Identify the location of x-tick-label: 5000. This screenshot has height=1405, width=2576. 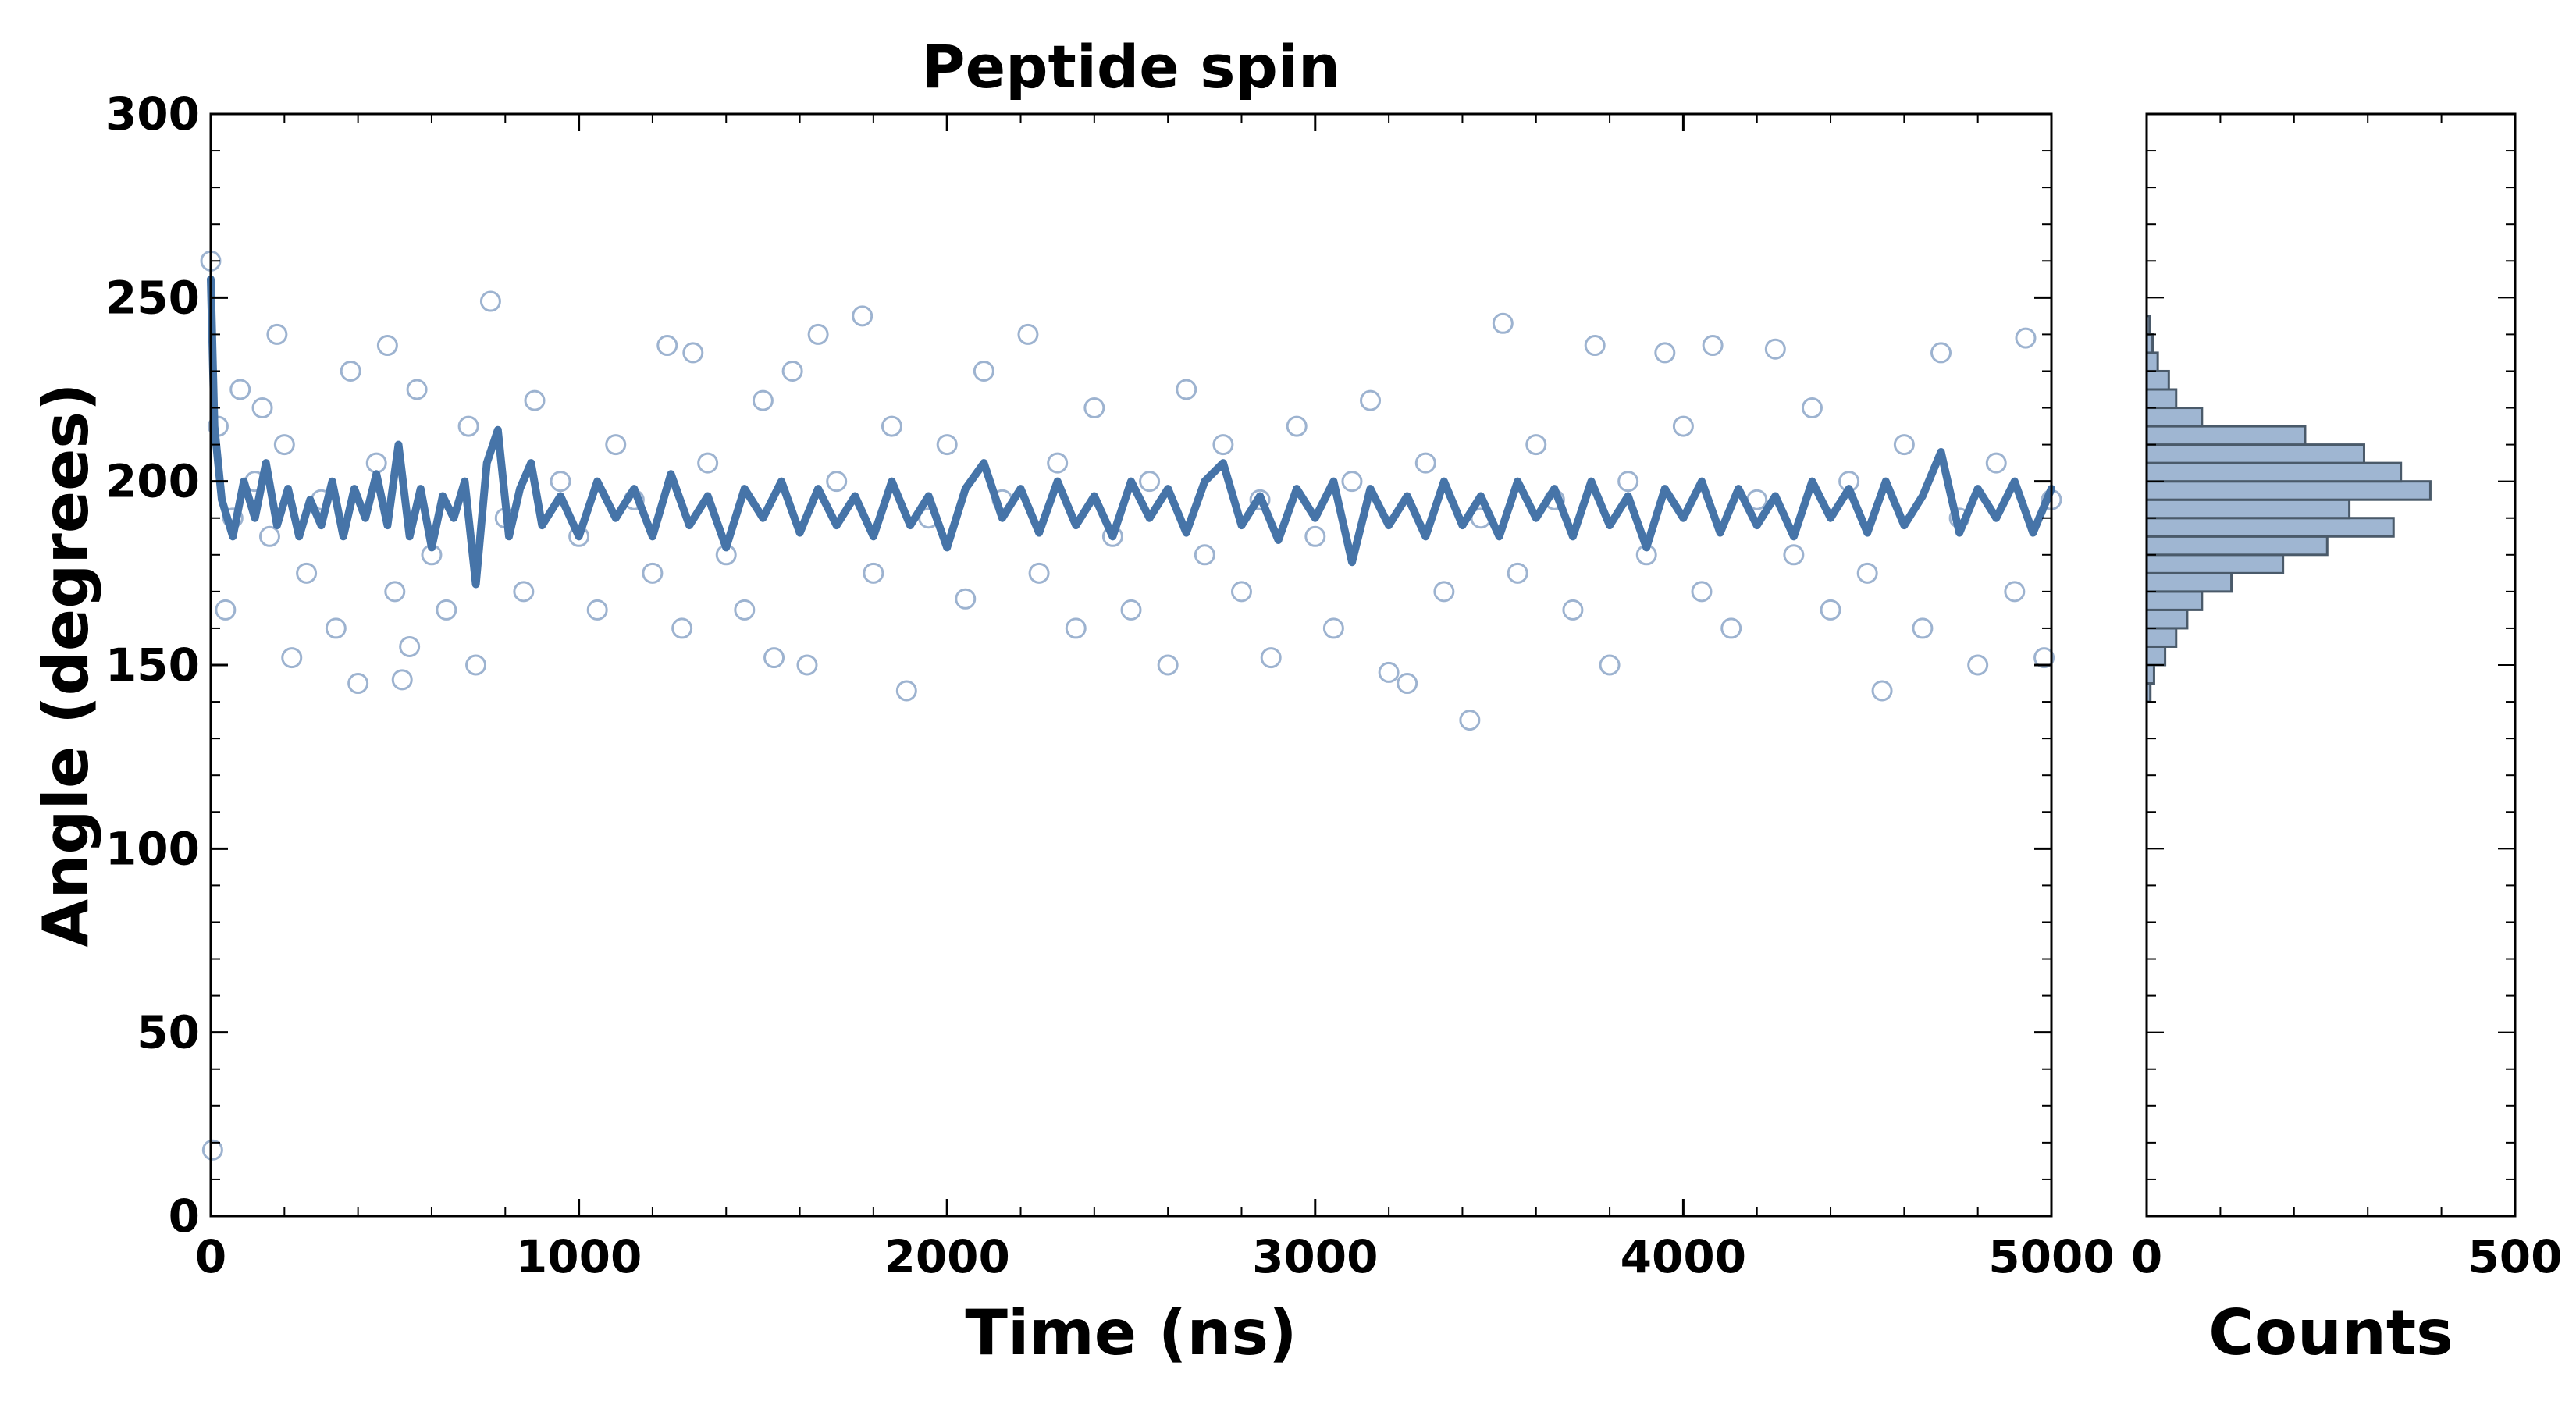
(2051, 1256).